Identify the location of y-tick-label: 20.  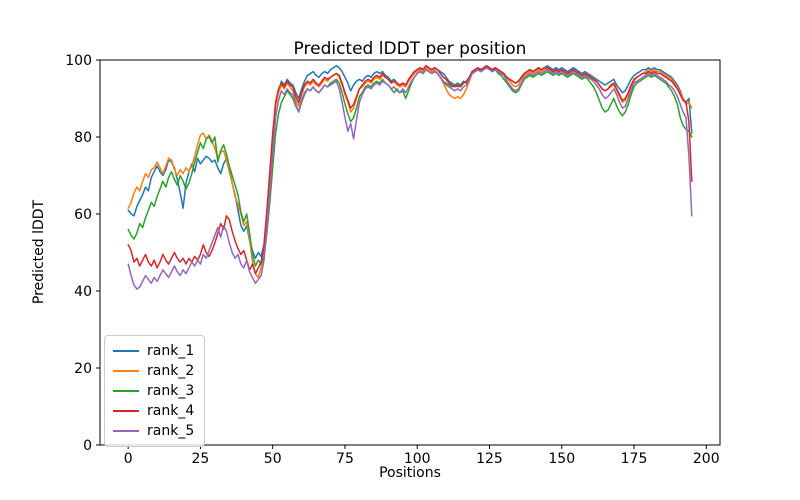
(83, 369).